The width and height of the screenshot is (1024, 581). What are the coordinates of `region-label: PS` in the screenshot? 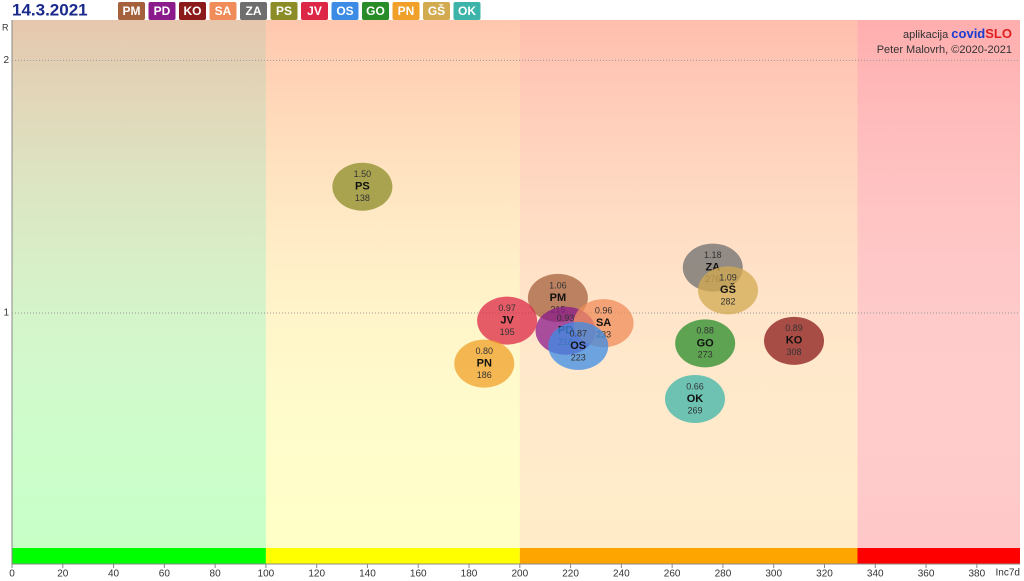 It's located at (362, 187).